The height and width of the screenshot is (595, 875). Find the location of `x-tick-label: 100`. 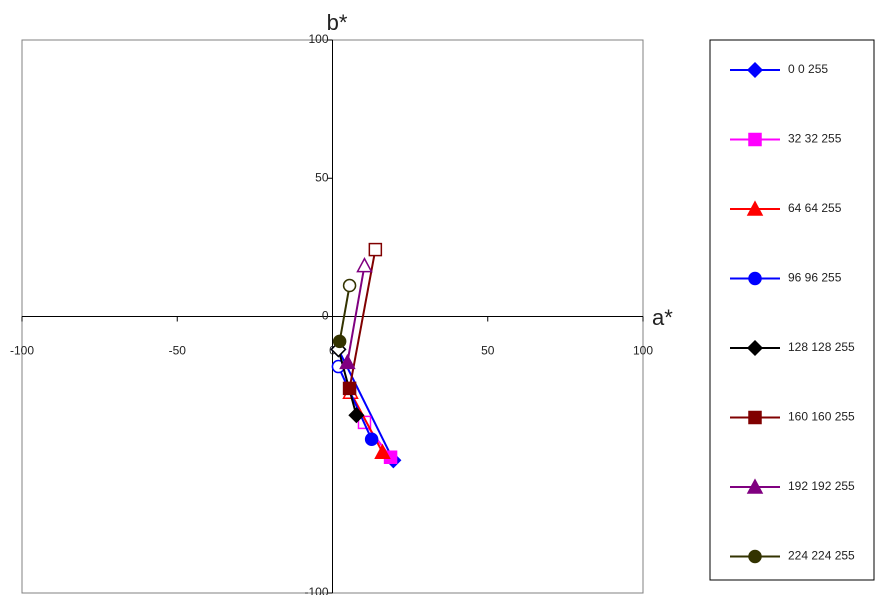

x-tick-label: 100 is located at coordinates (643, 351).